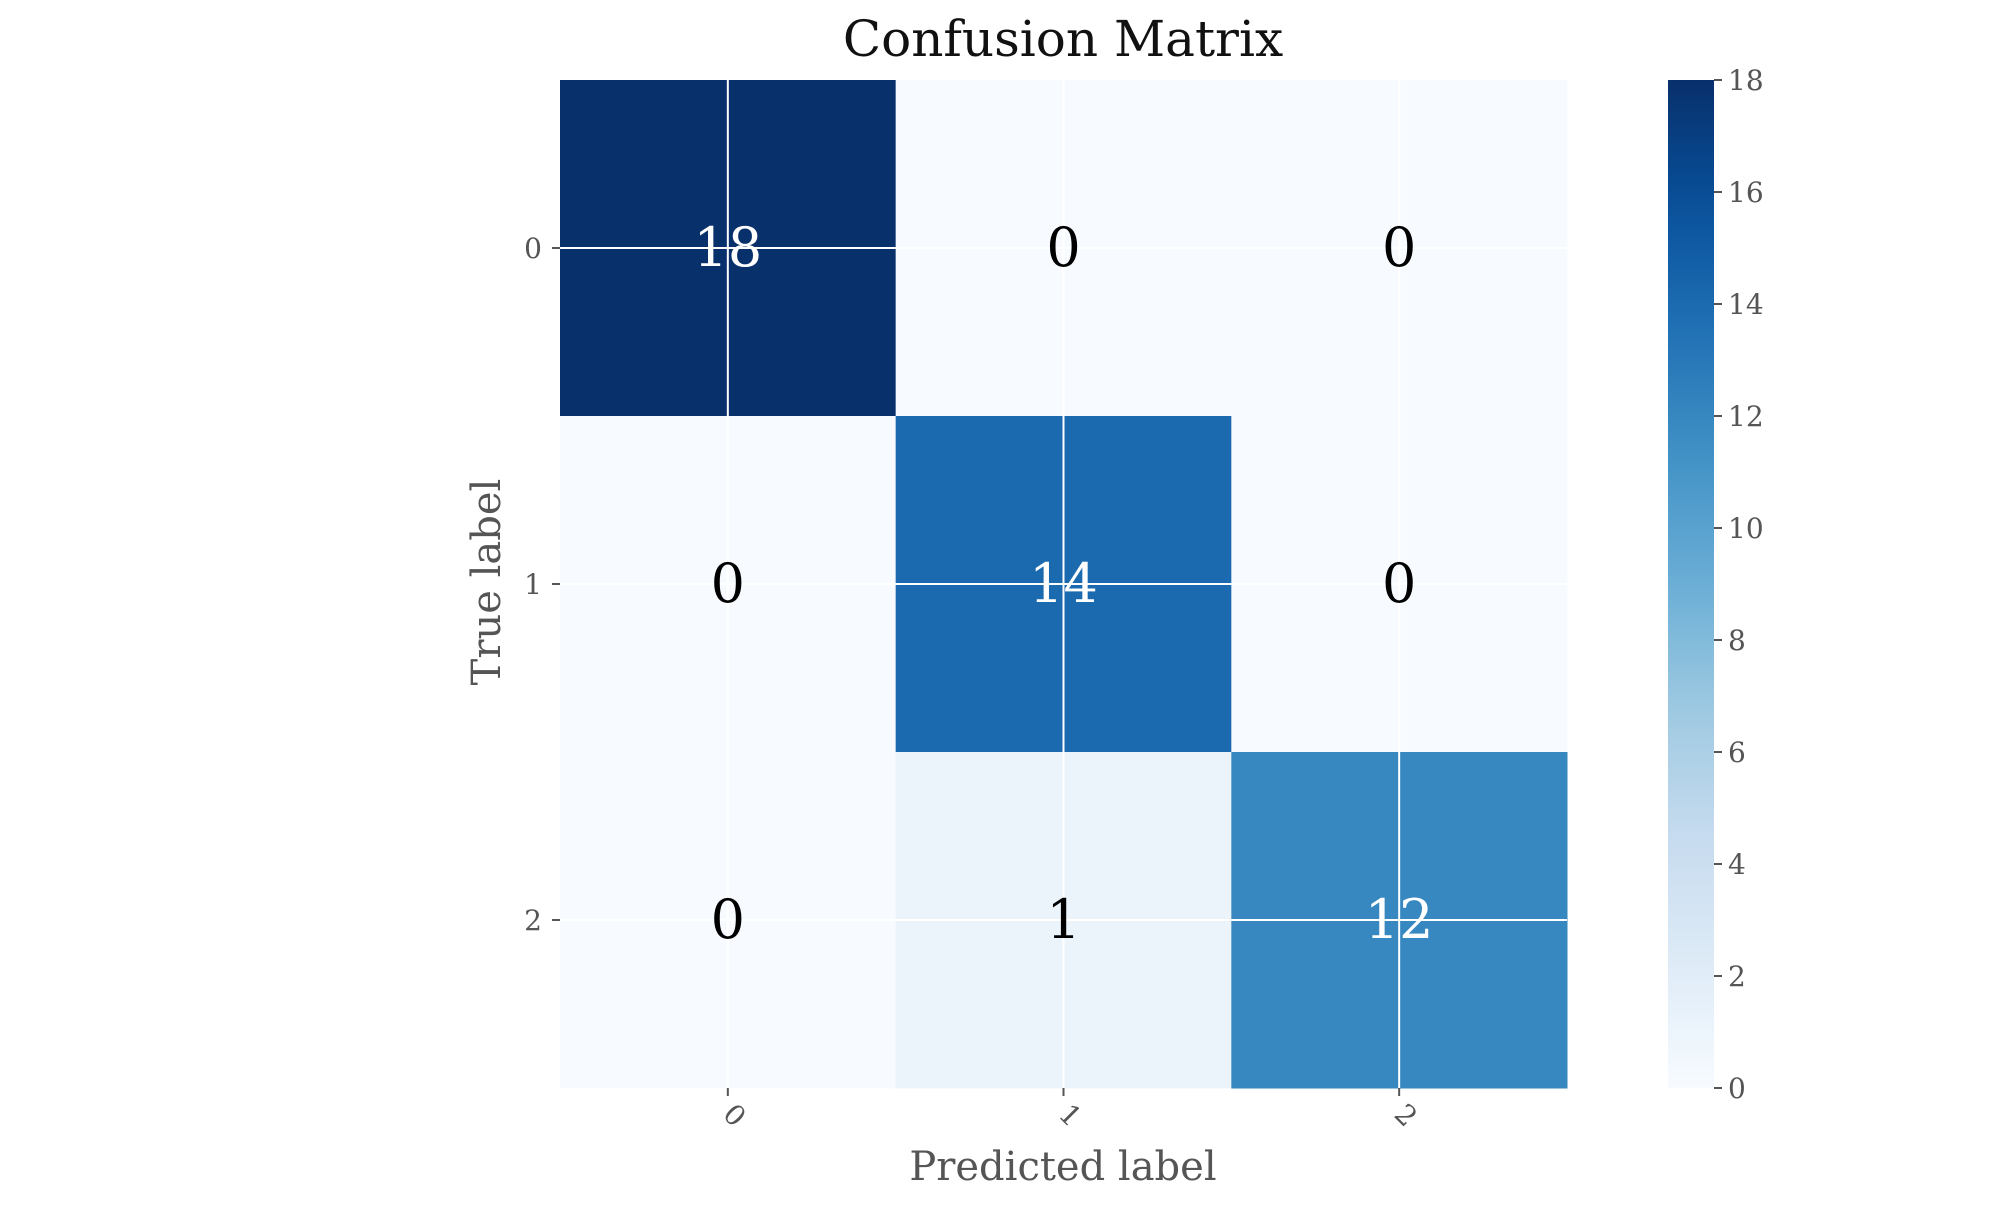 The width and height of the screenshot is (2000, 1205). Describe the element at coordinates (533, 584) in the screenshot. I see `y-tick-label: 1` at that location.